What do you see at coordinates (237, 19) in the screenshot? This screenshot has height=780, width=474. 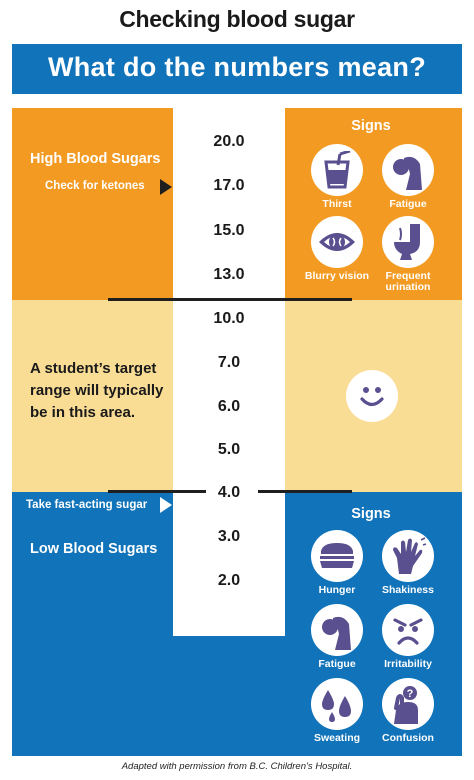 I see `page-title: Checking blood sugar` at bounding box center [237, 19].